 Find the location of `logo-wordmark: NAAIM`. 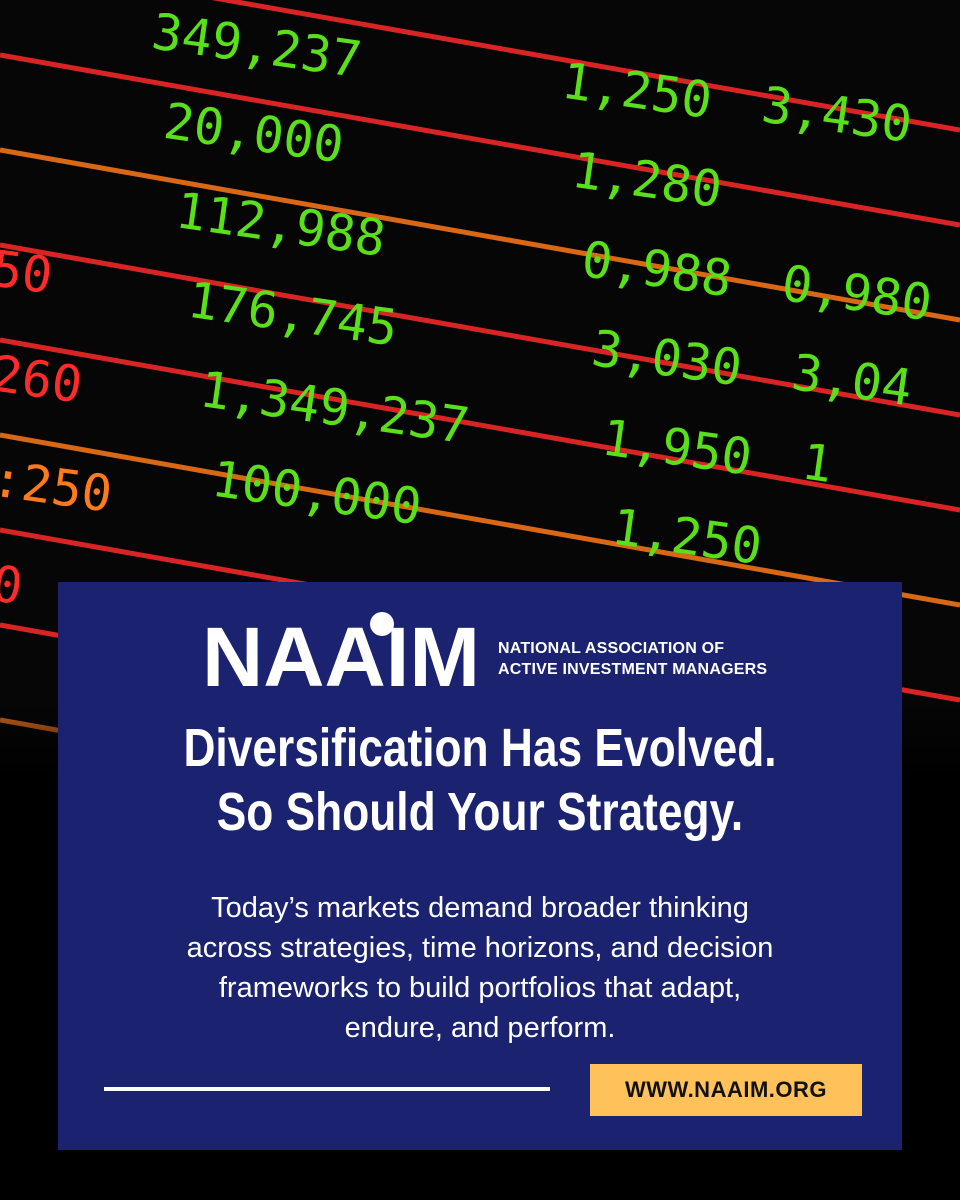

logo-wordmark: NAAIM is located at coordinates (341, 652).